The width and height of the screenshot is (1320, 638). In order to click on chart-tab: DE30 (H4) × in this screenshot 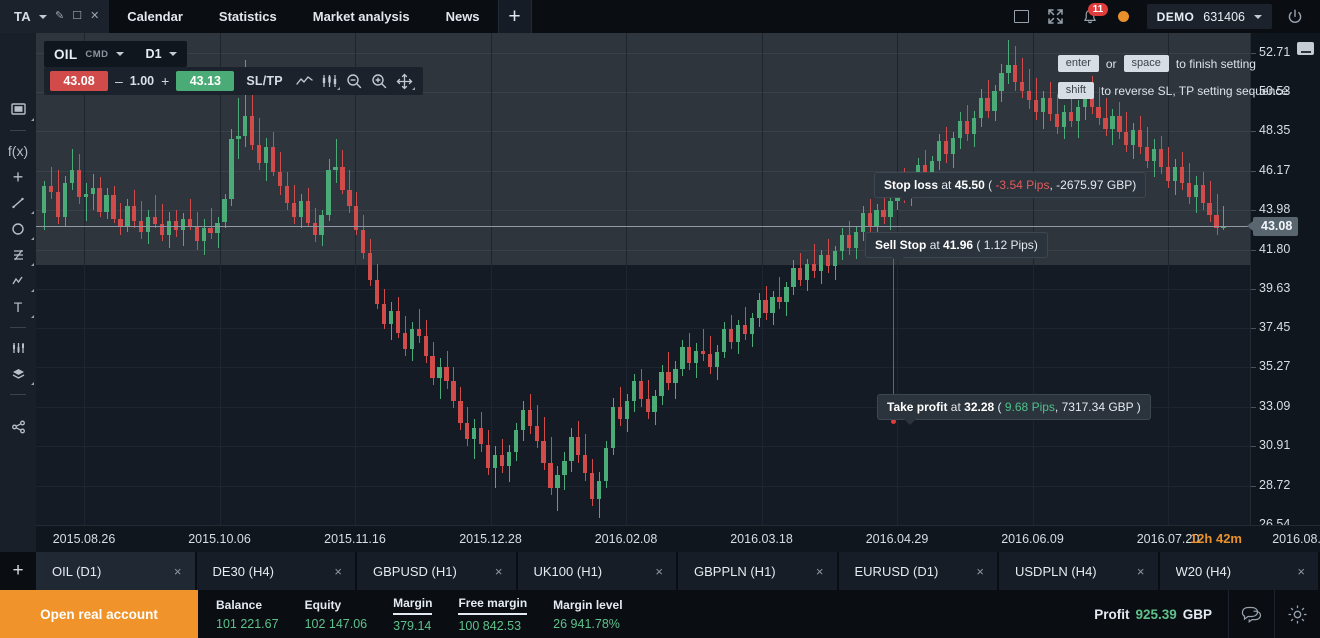, I will do `click(275, 571)`.